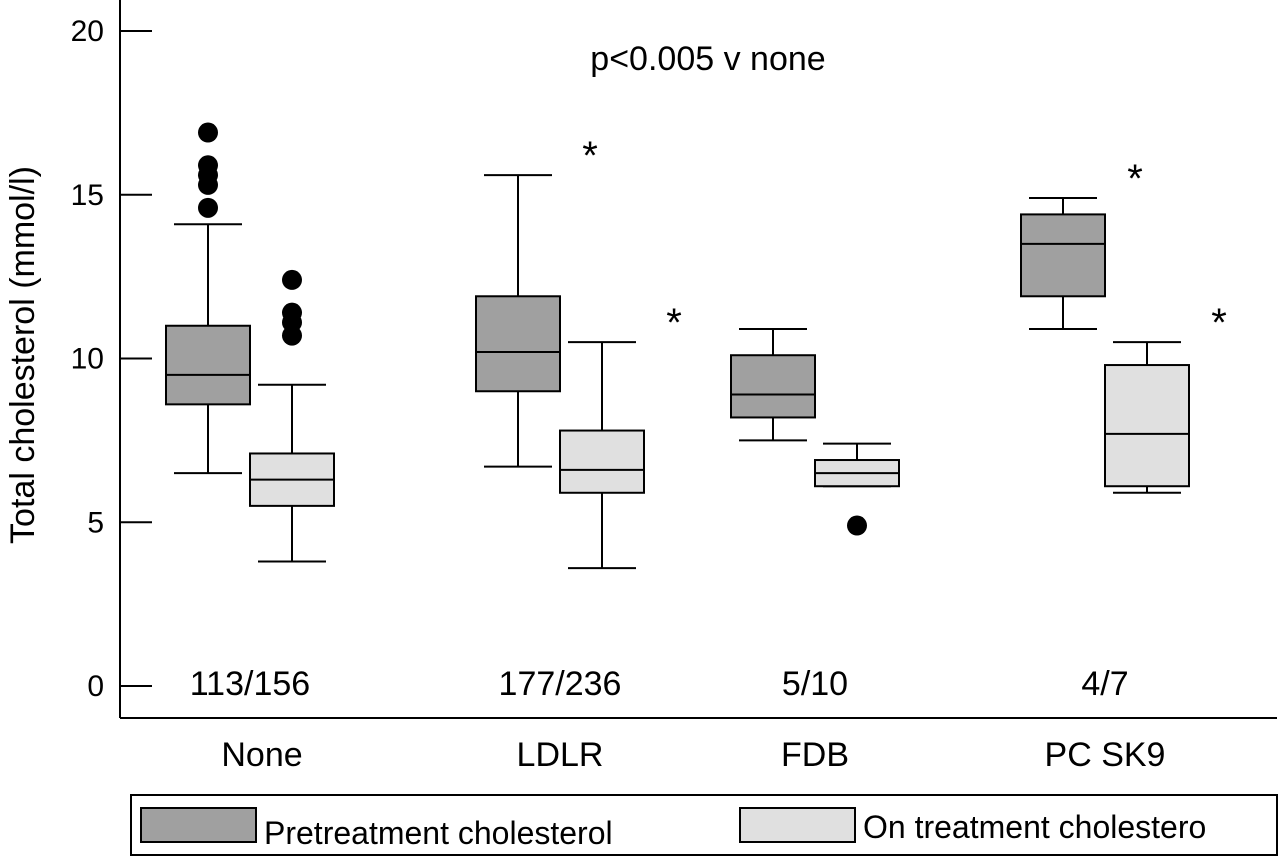  I want to click on count-label-pc-sk9: 4/7, so click(1104, 684).